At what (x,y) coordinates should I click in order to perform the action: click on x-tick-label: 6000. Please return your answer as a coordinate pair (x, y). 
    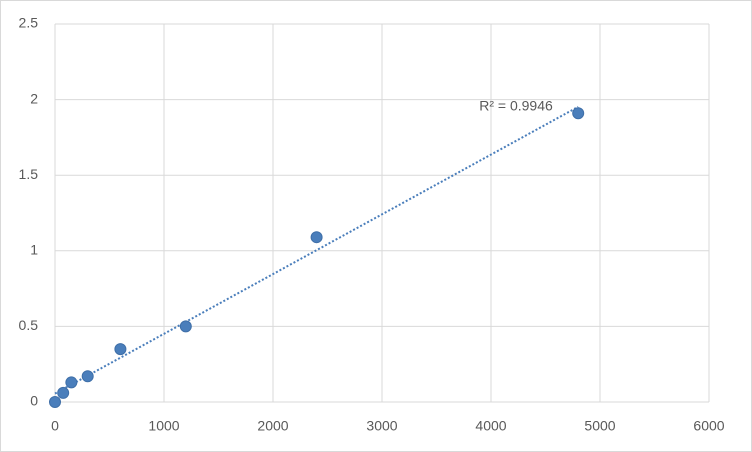
    Looking at the image, I should click on (708, 426).